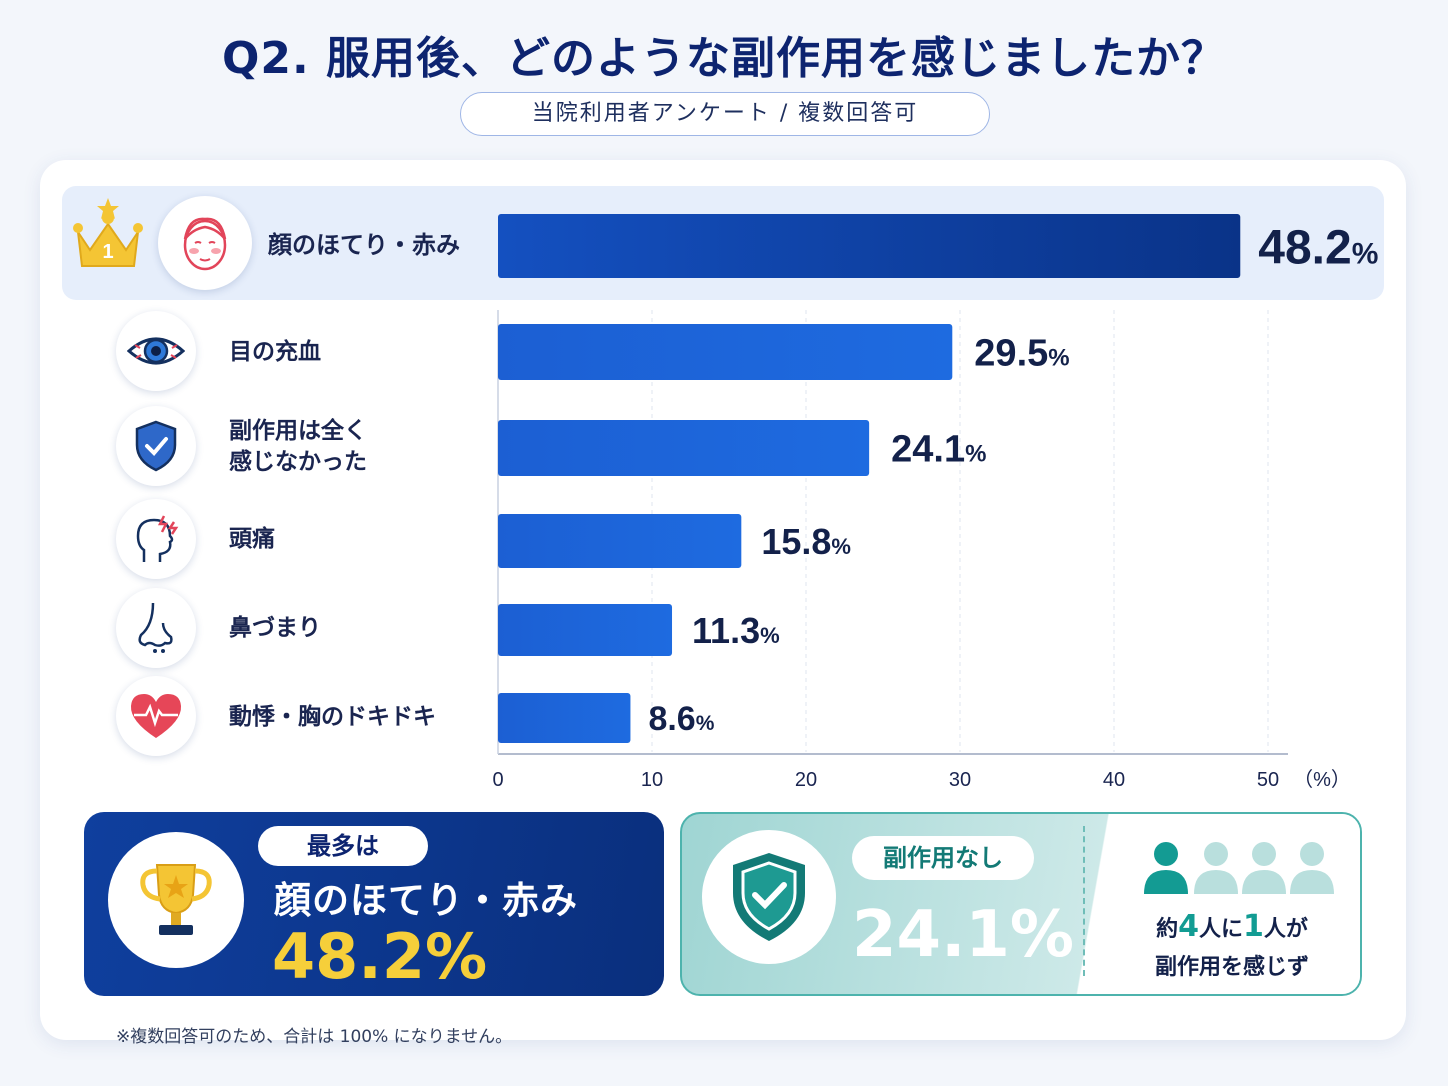 The image size is (1448, 1086). Describe the element at coordinates (343, 846) in the screenshot. I see `top-answer-pill: 最多は` at that location.